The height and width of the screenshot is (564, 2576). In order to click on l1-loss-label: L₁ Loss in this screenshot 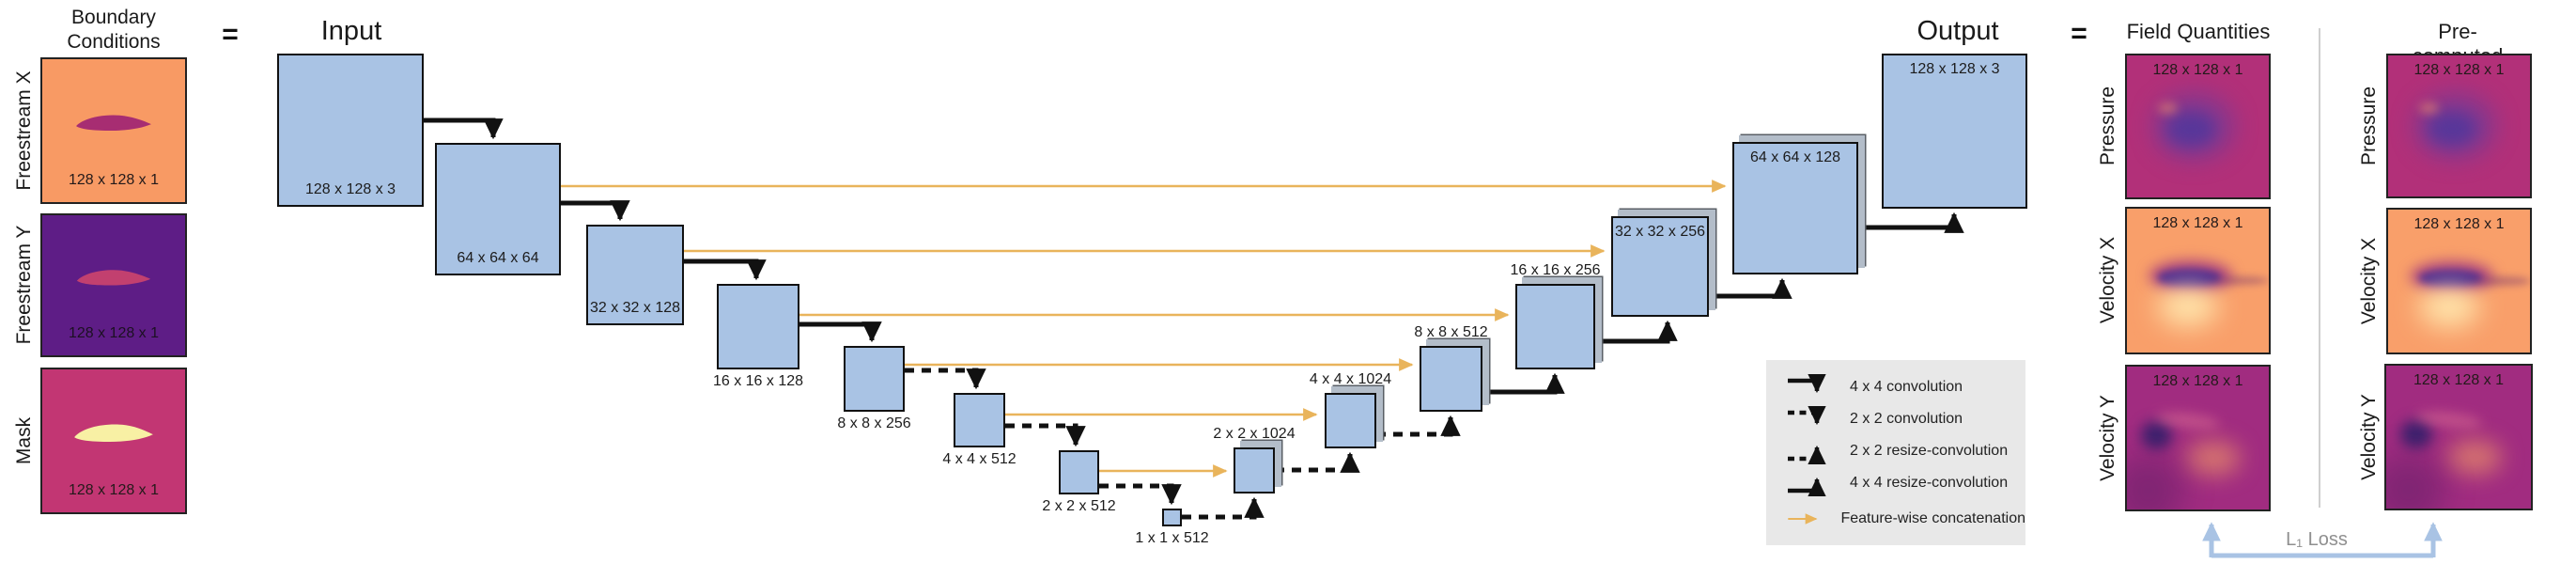, I will do `click(2317, 539)`.